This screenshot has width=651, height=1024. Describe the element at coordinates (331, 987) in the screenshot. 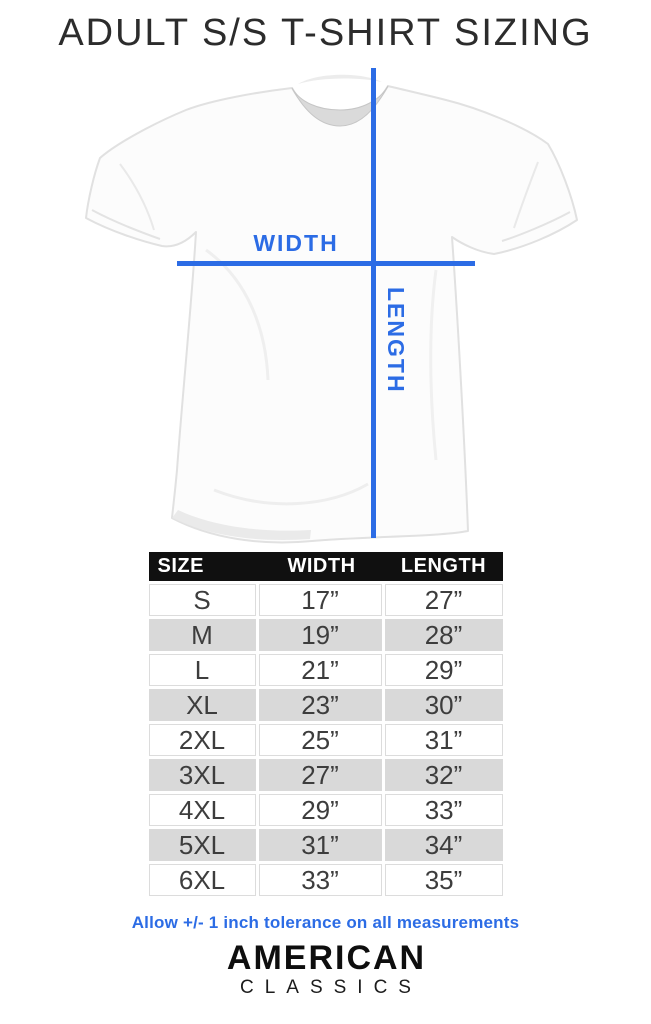

I see `brand-name-classics: CLASSICS` at that location.